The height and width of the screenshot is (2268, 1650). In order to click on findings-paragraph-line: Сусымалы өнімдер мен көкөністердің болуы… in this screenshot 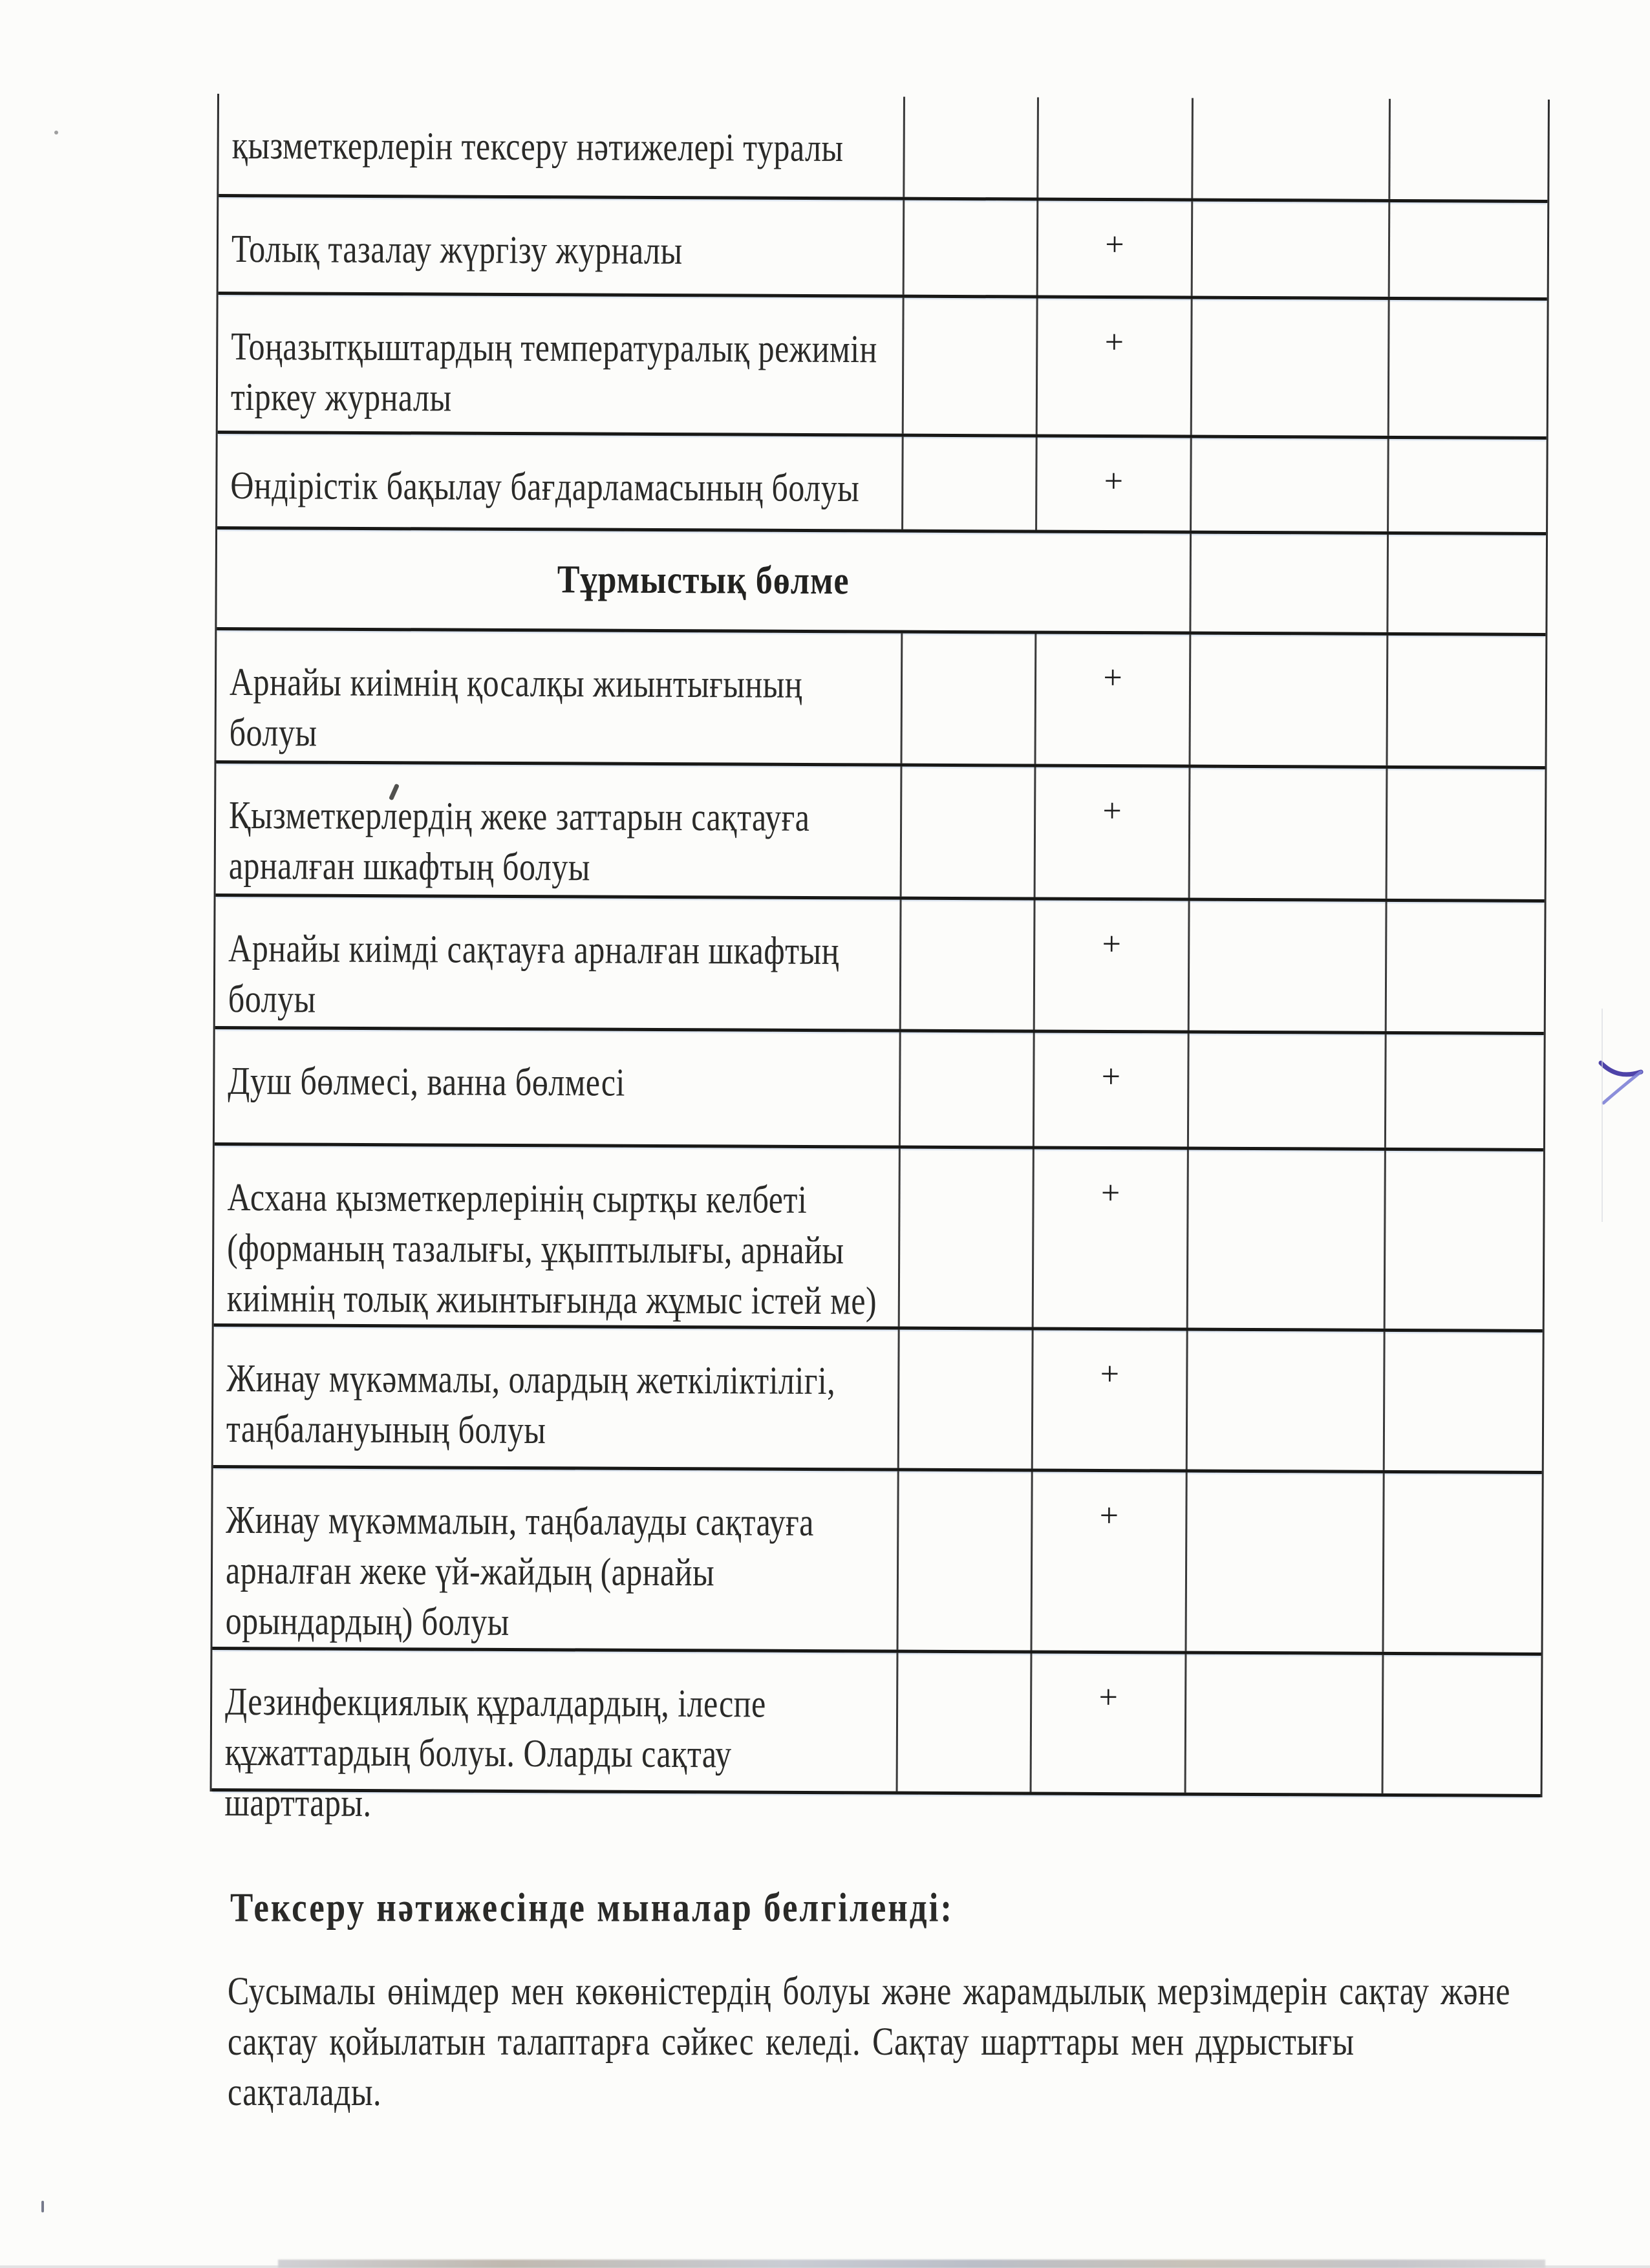, I will do `click(869, 1990)`.